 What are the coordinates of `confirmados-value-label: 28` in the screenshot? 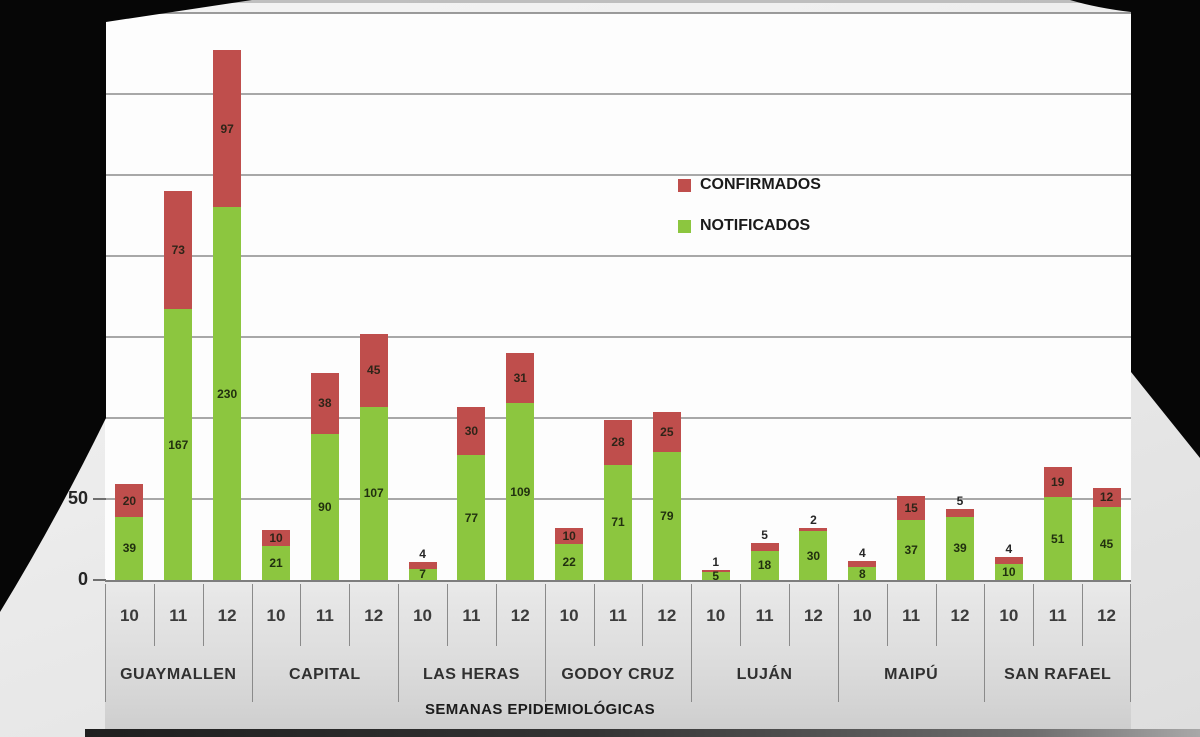 It's located at (618, 442).